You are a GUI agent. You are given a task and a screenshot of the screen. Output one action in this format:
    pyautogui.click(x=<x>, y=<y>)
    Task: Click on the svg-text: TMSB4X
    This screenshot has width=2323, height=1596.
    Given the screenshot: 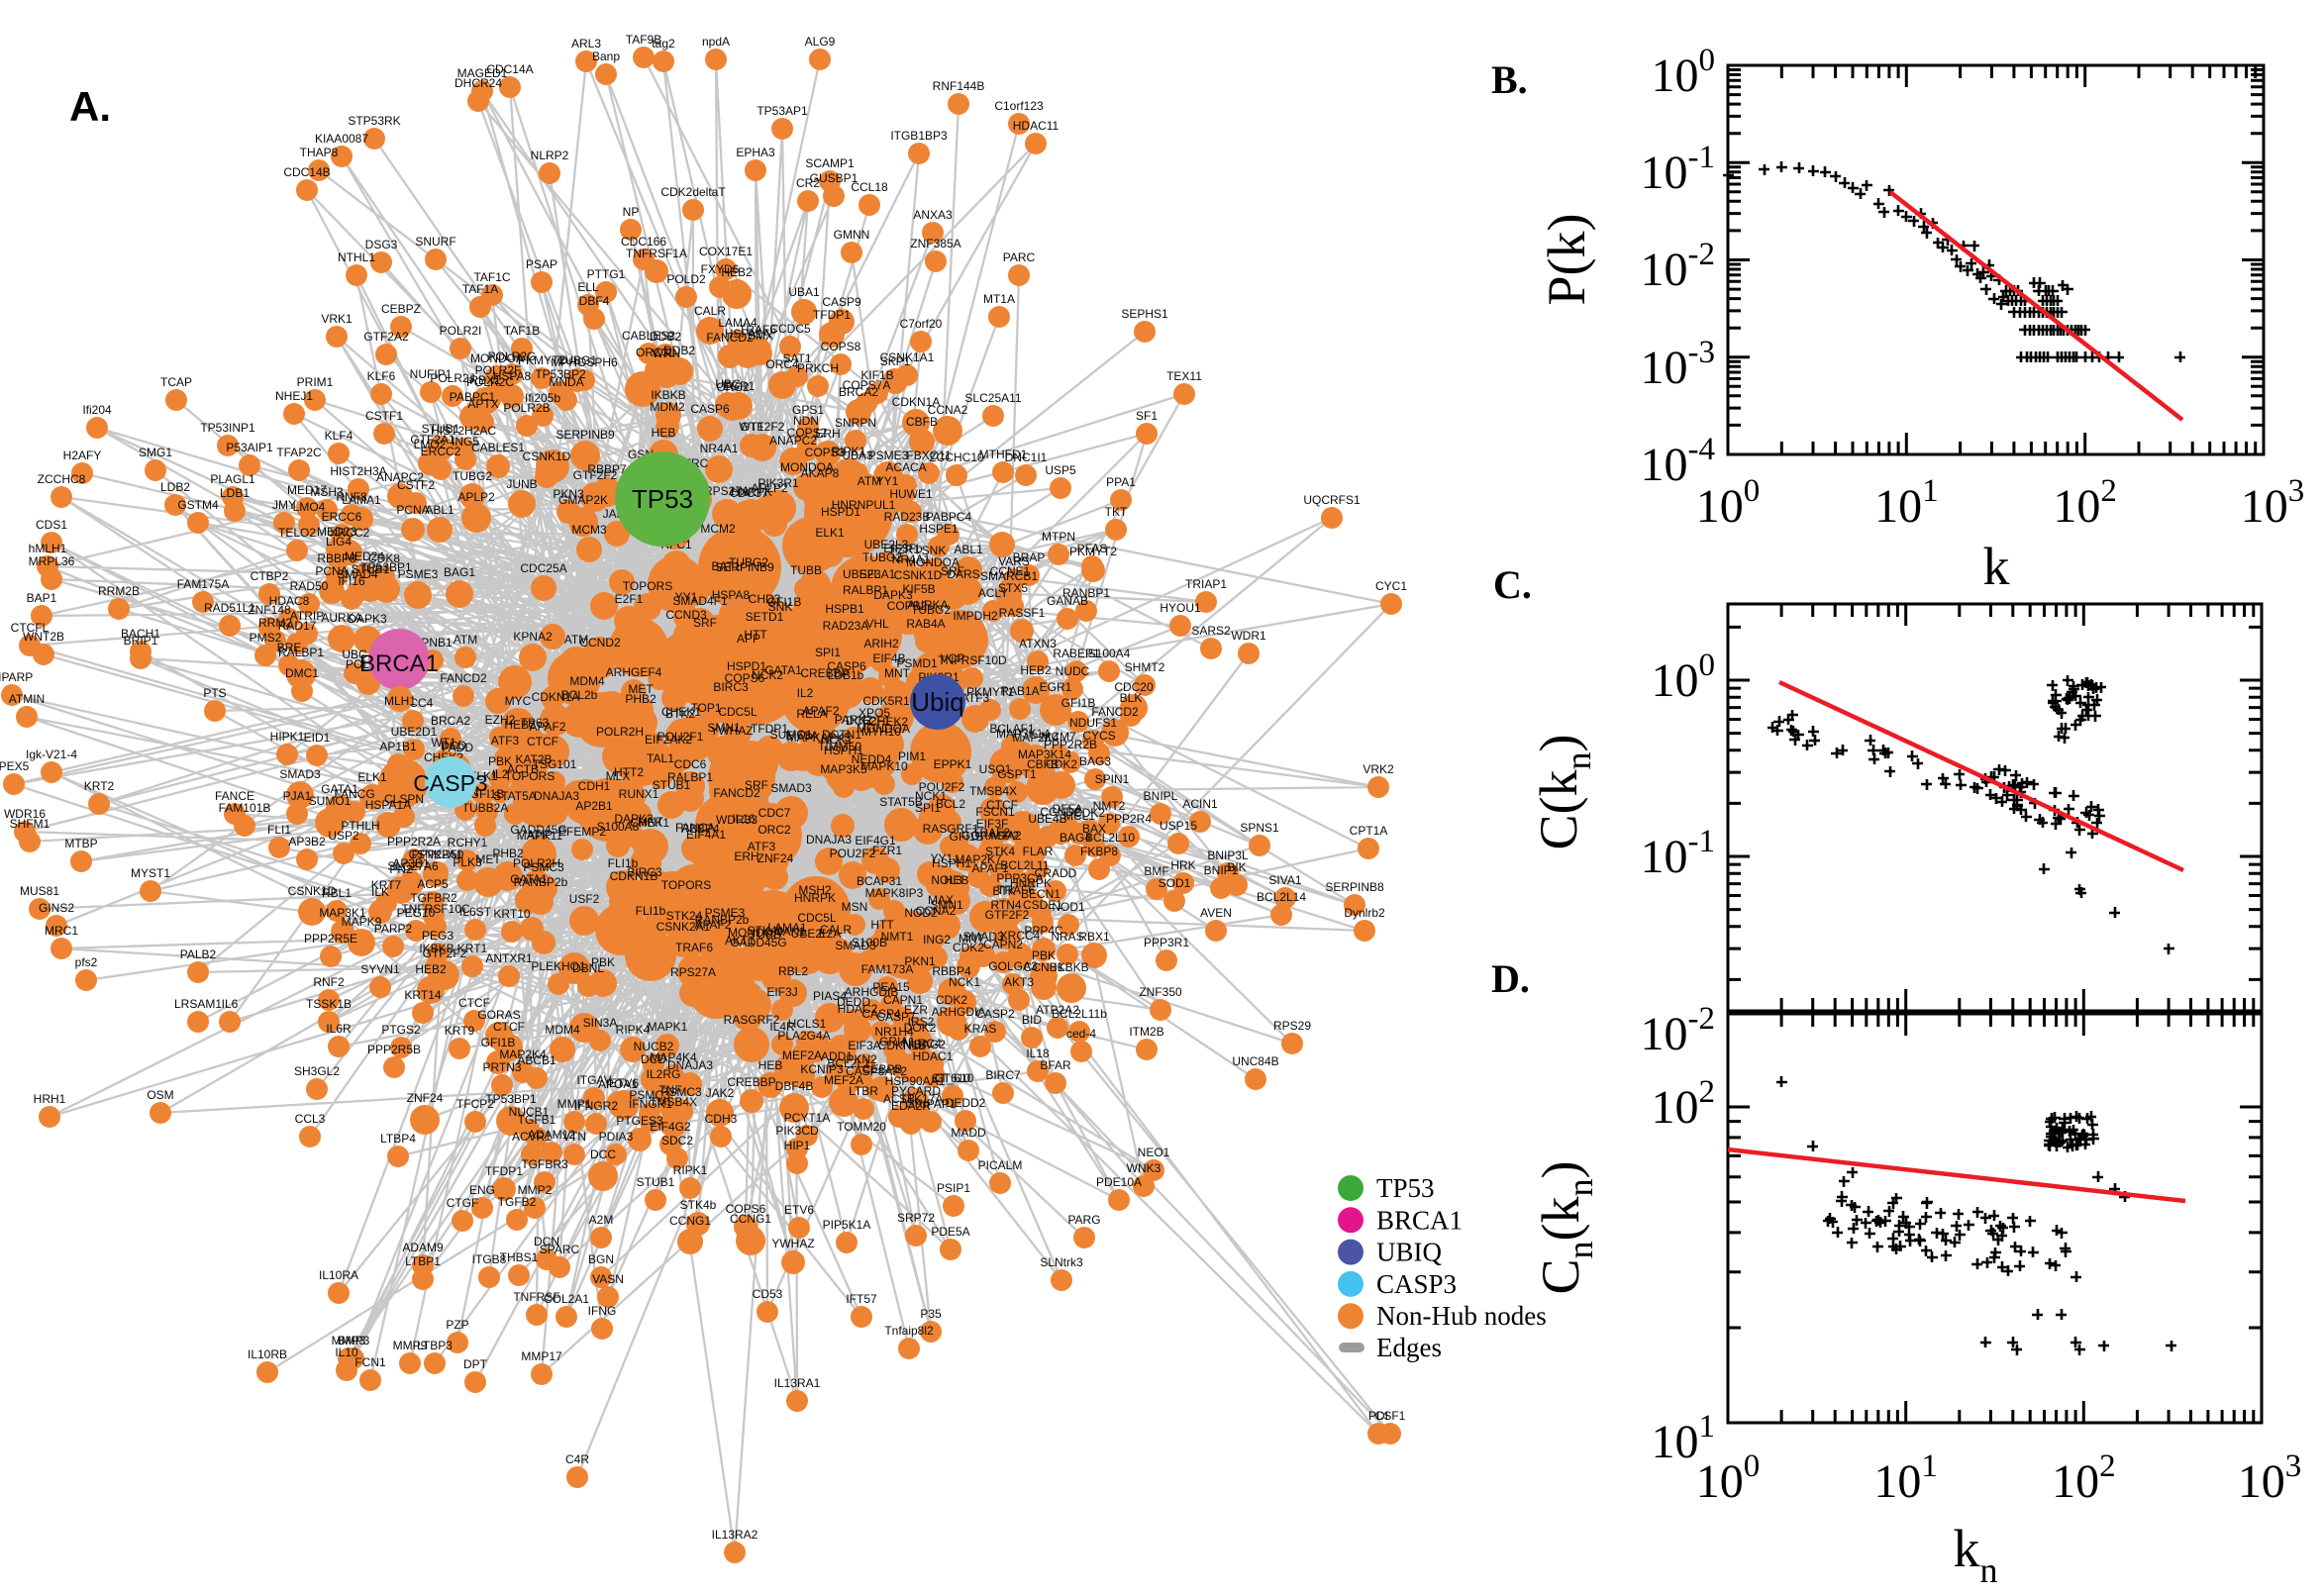 What is the action you would take?
    pyautogui.click(x=674, y=1102)
    